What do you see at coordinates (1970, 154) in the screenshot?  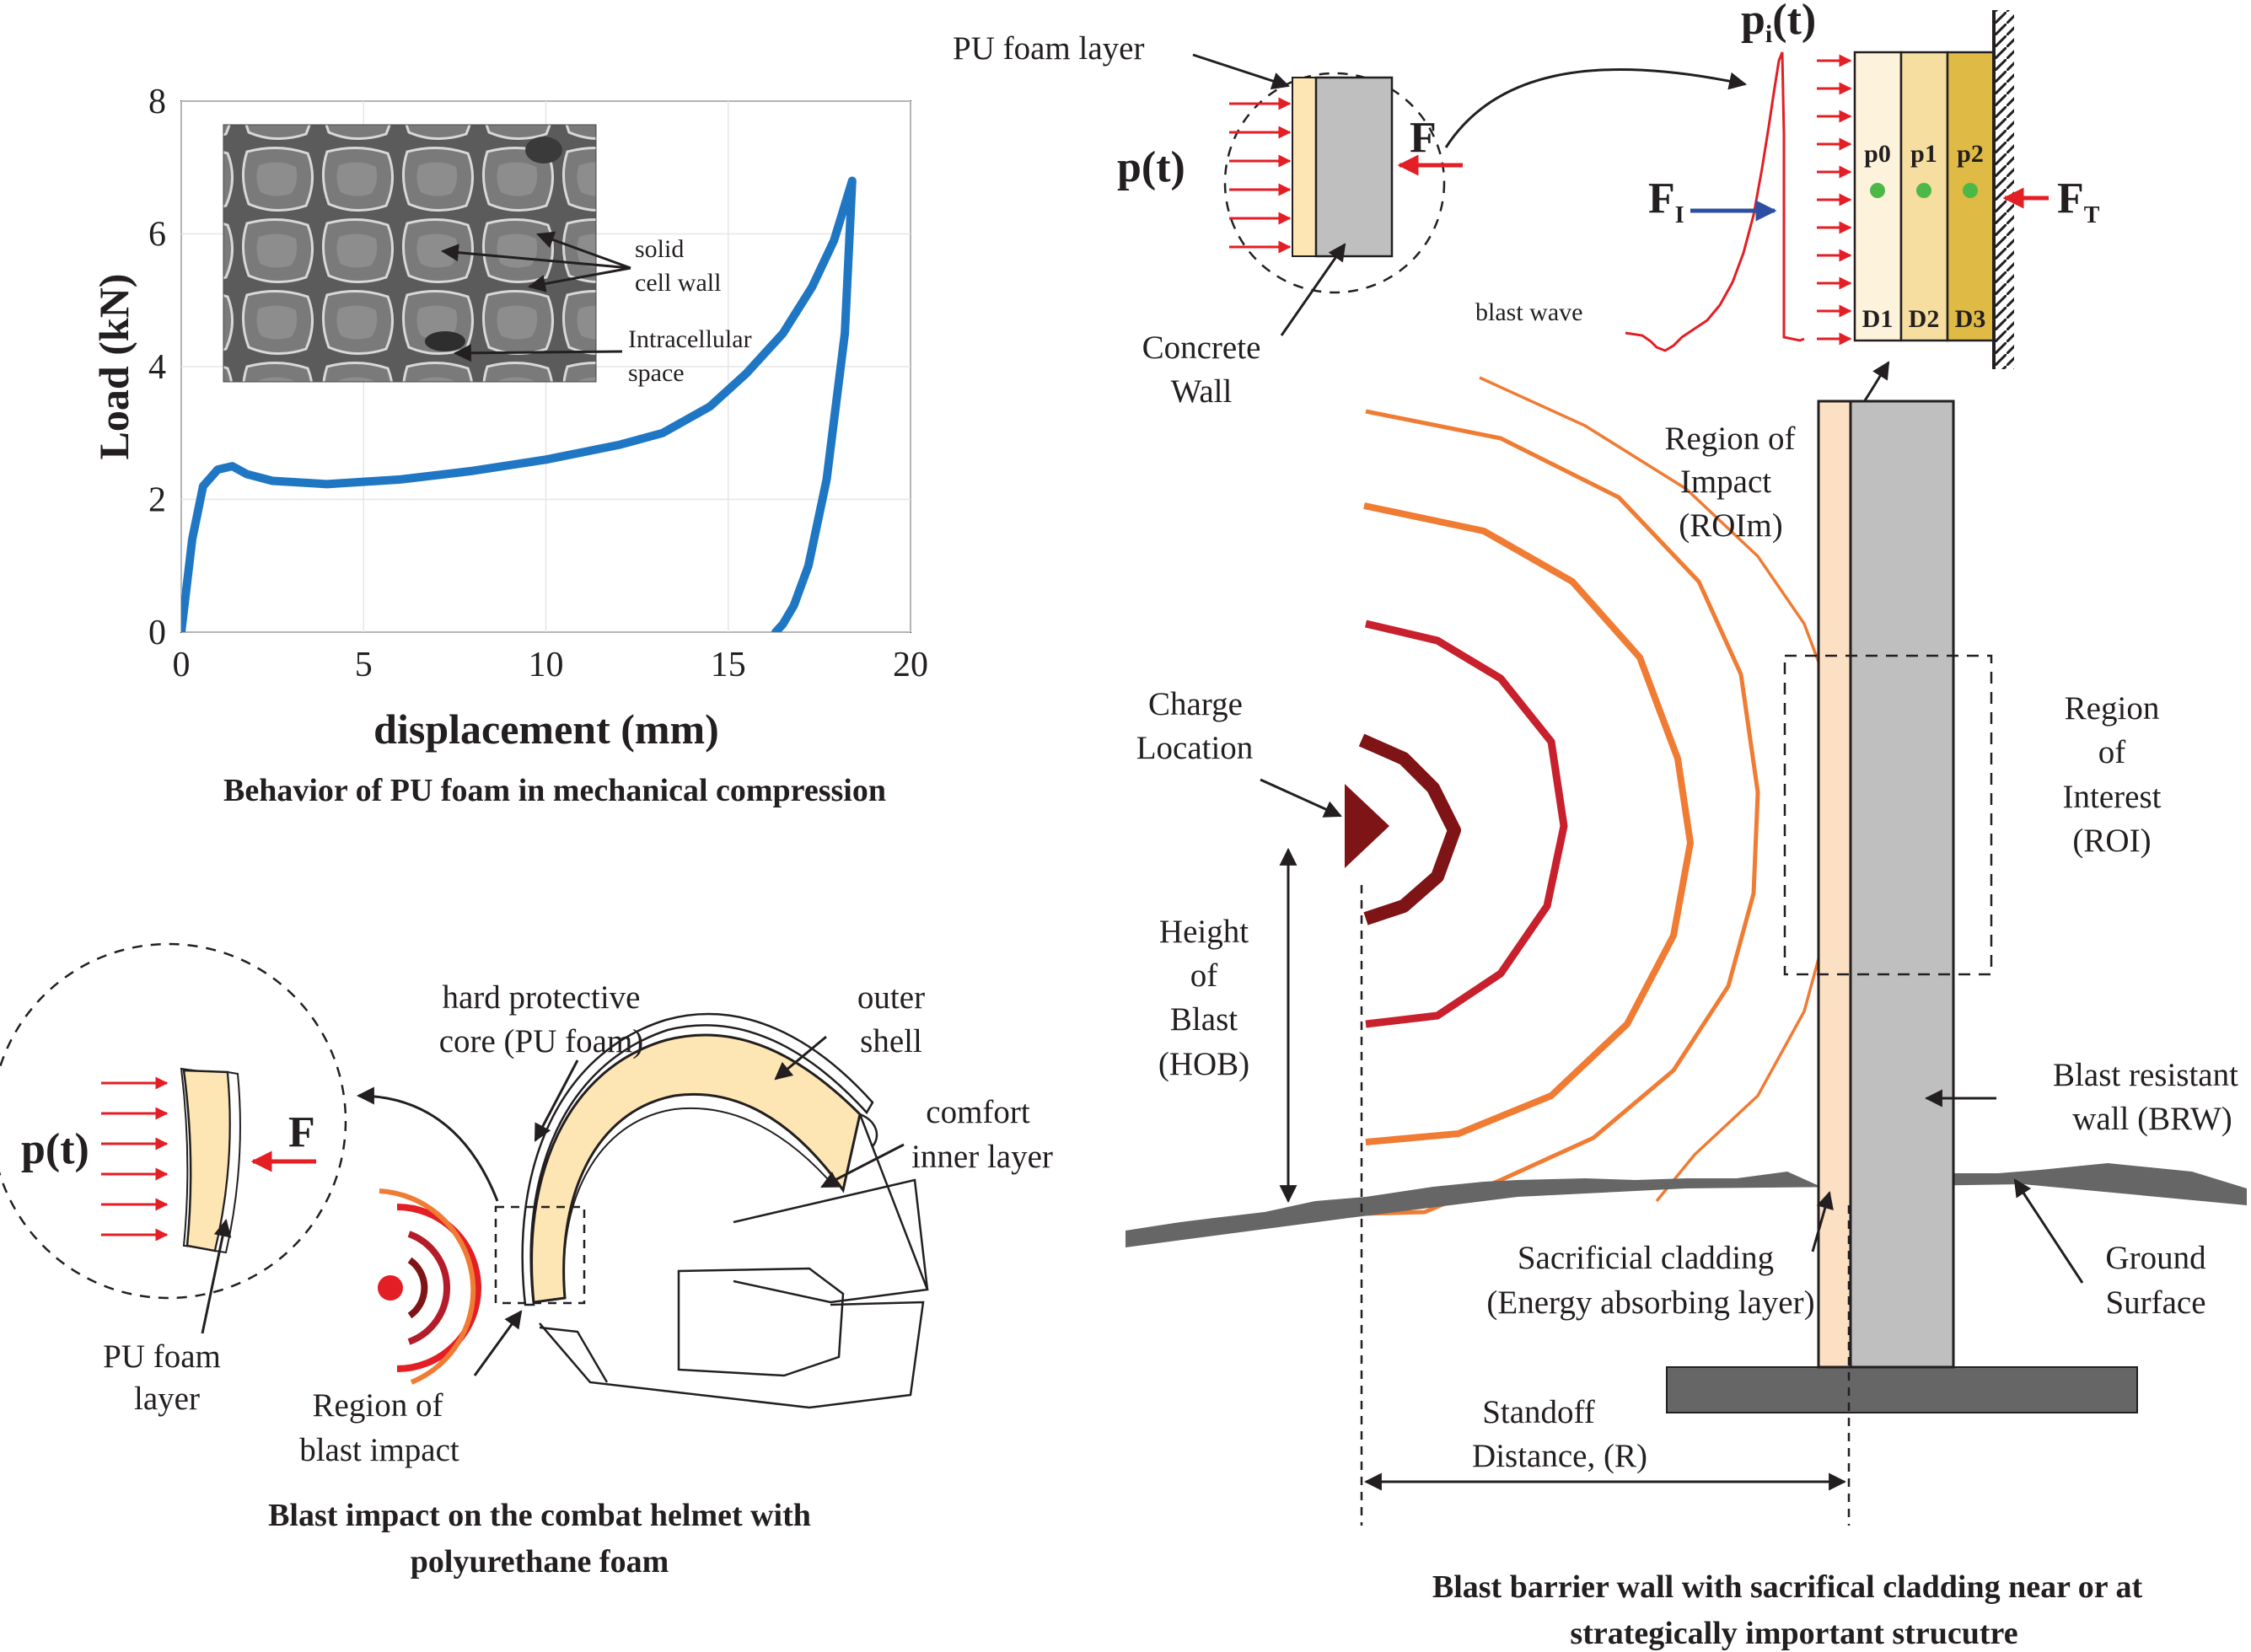 I see `gauge-p2-label: p2` at bounding box center [1970, 154].